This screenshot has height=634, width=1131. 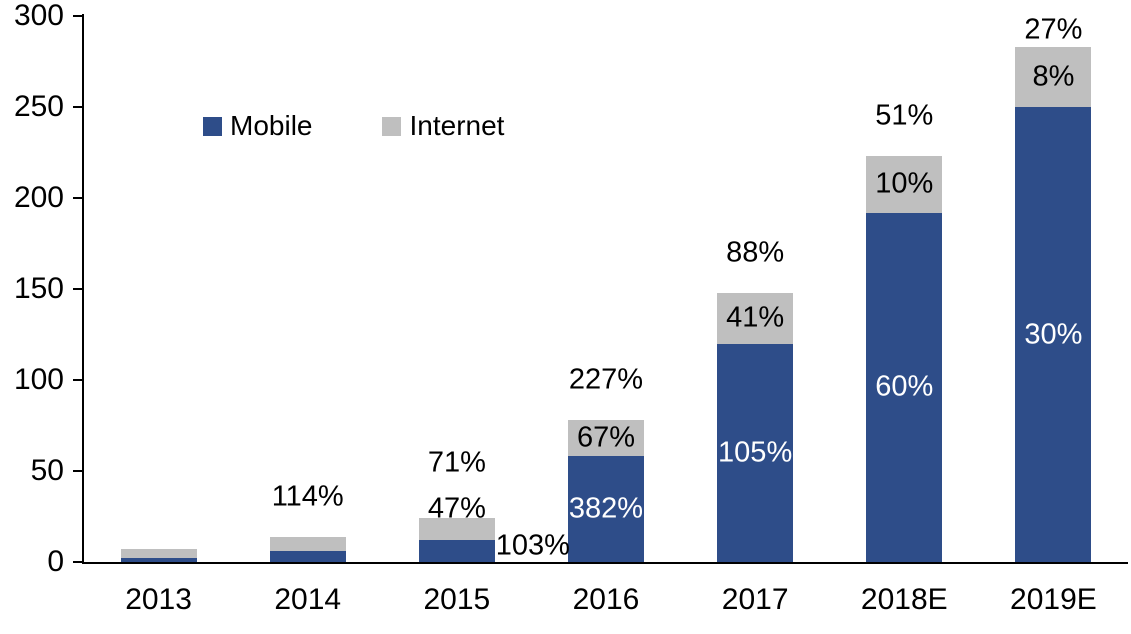 What do you see at coordinates (38, 197) in the screenshot?
I see `y-tick-label: 200` at bounding box center [38, 197].